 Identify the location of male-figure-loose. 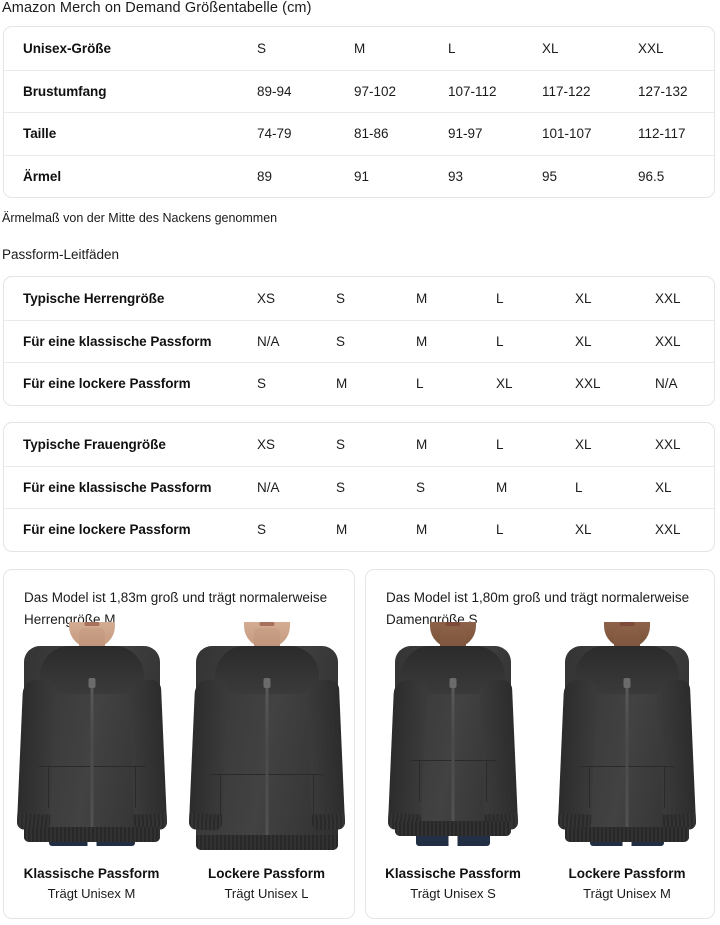
(266, 736).